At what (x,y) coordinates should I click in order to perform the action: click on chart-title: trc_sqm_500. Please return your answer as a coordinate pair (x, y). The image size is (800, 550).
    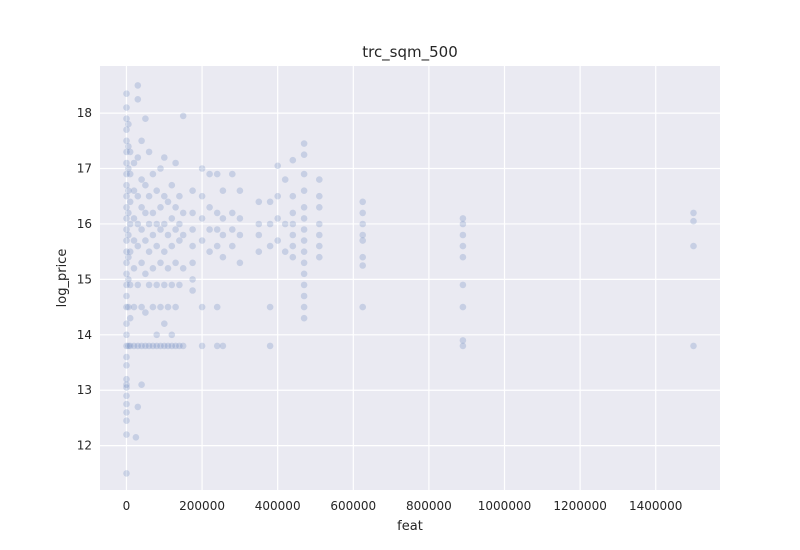
    Looking at the image, I should click on (410, 52).